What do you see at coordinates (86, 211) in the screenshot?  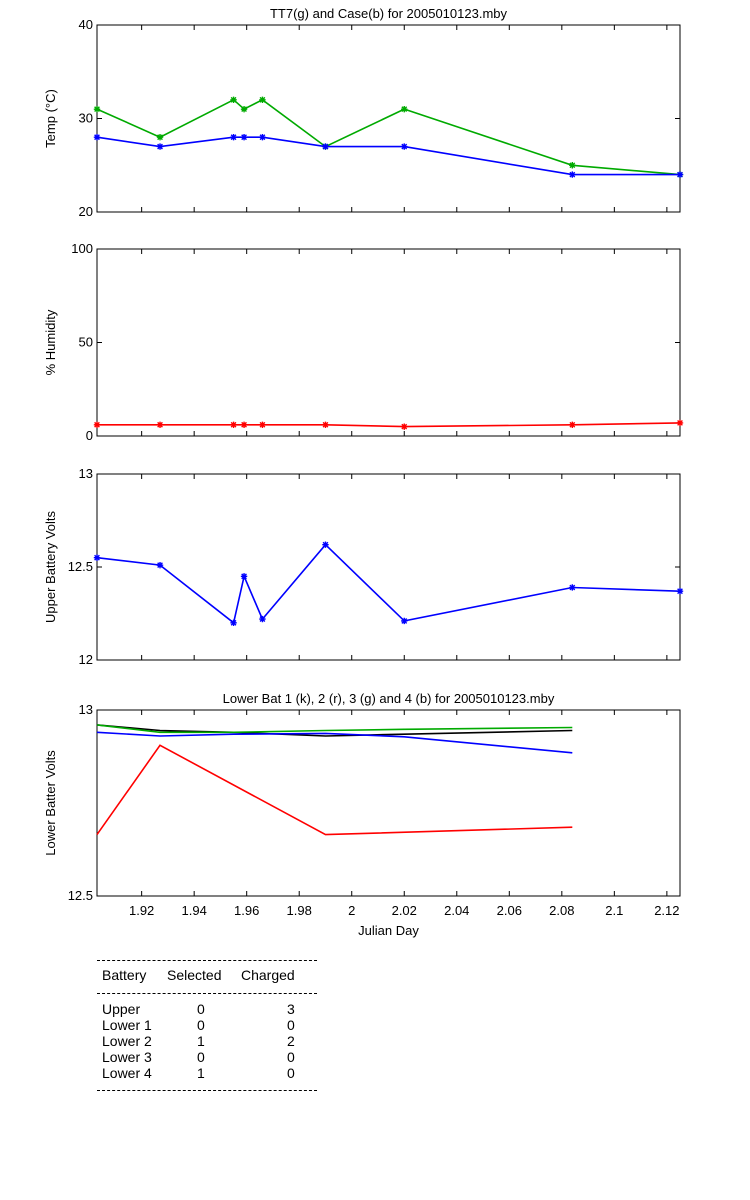 I see `y-tick-label: 20` at bounding box center [86, 211].